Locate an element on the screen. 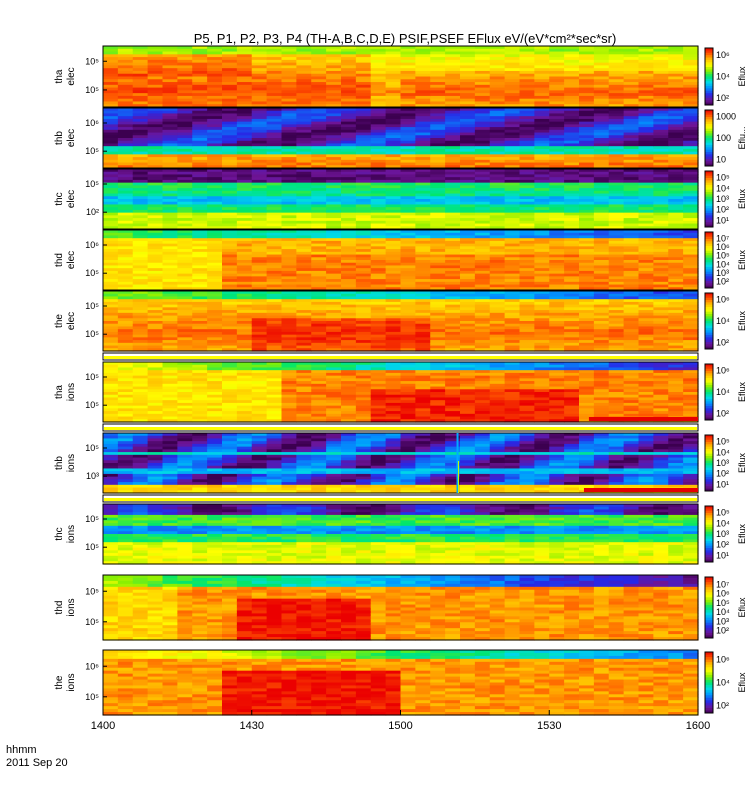 The image size is (750, 800). colorbar-segment is located at coordinates (709, 172).